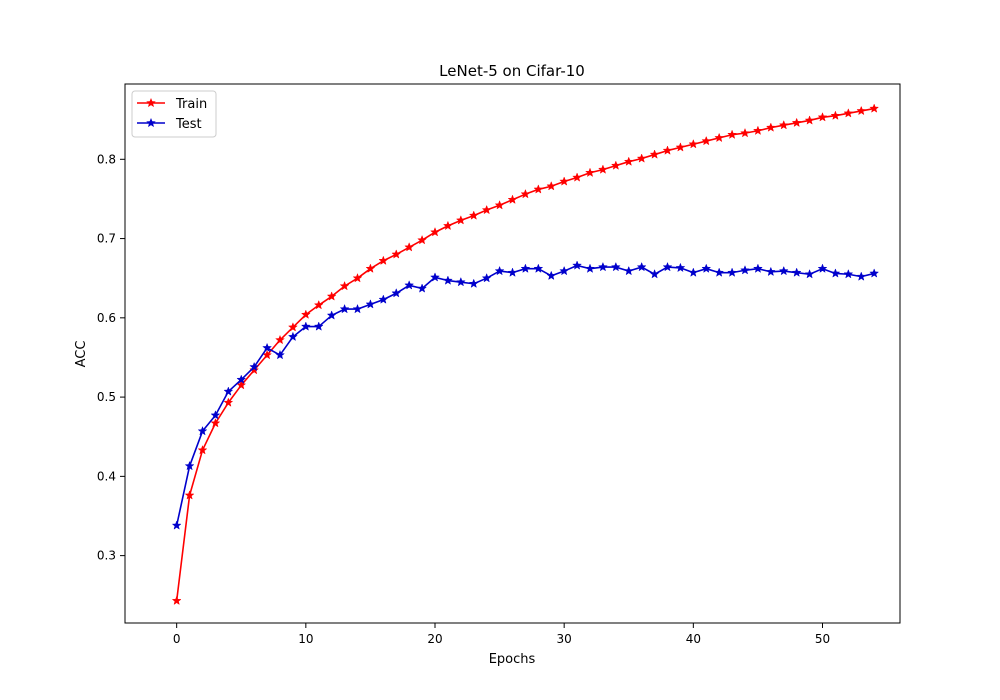  I want to click on y-tick-label: 0.4, so click(106, 476).